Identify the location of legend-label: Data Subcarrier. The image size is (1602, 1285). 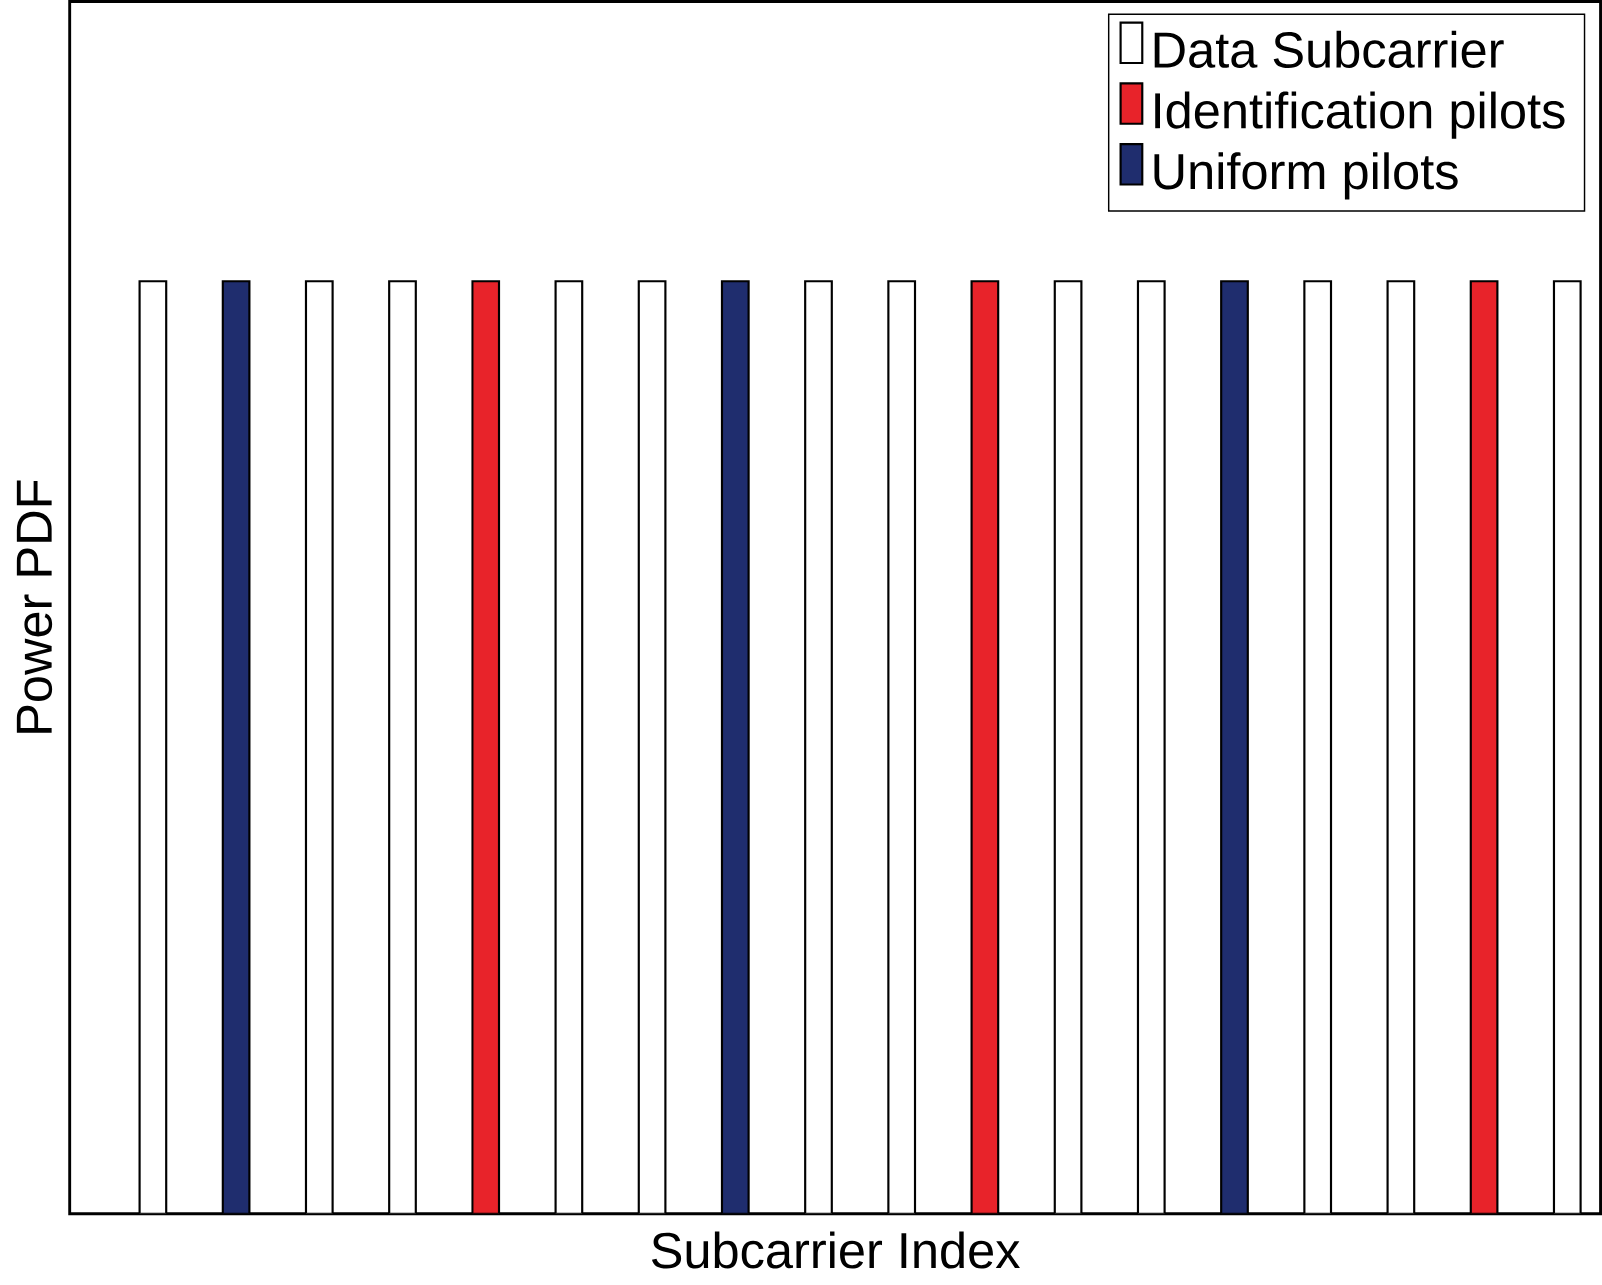
(1329, 49).